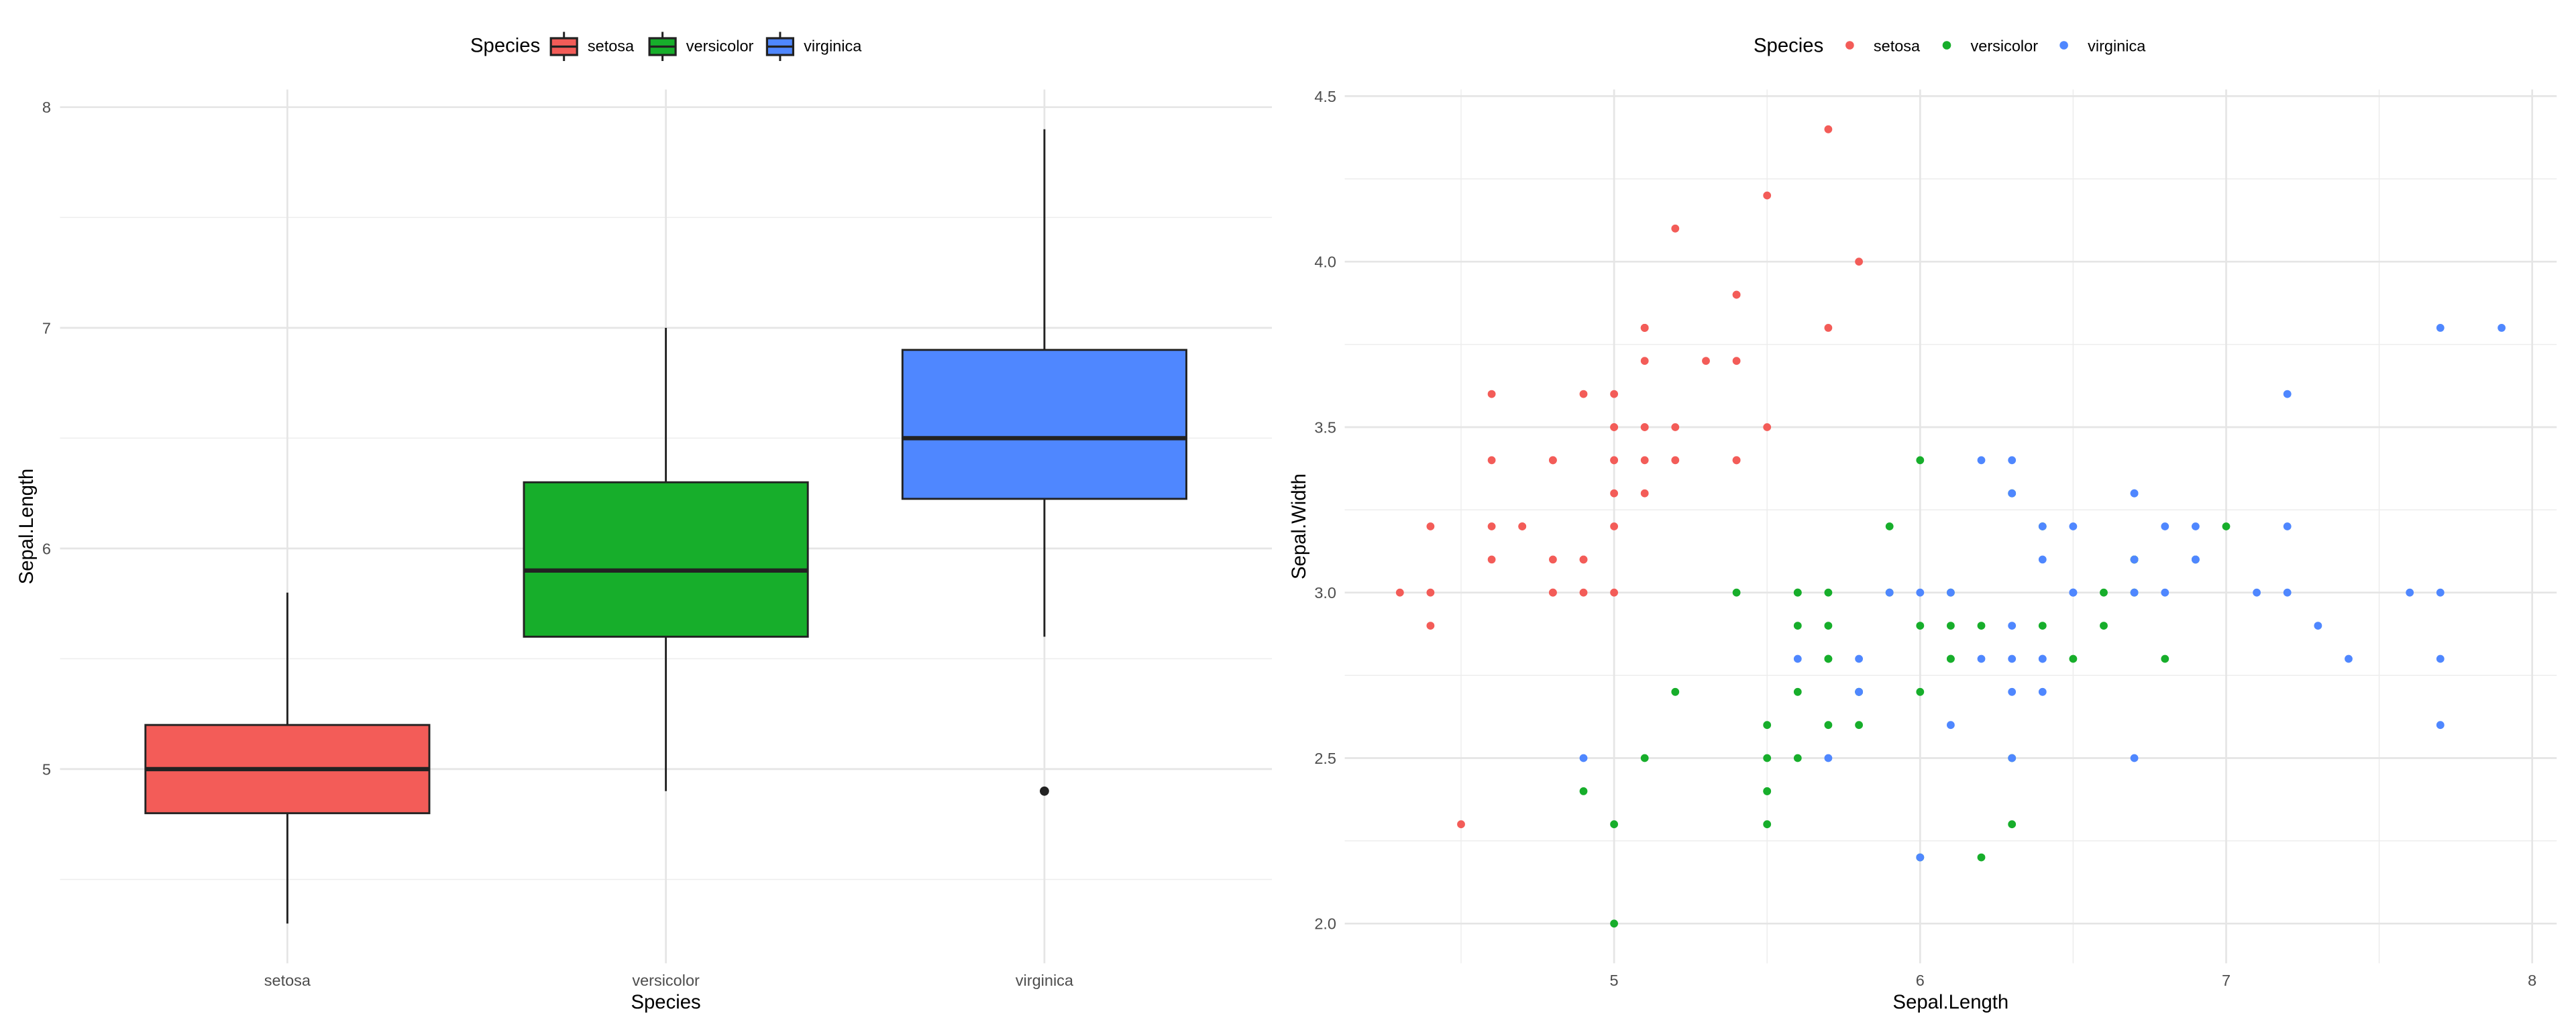 The width and height of the screenshot is (2576, 1030). What do you see at coordinates (1299, 526) in the screenshot?
I see `svg-text: Sepal.Width` at bounding box center [1299, 526].